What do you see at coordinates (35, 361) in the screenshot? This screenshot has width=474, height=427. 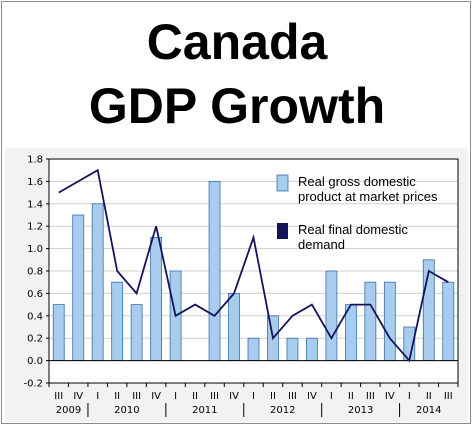 I see `y-tick-label: 0.0` at bounding box center [35, 361].